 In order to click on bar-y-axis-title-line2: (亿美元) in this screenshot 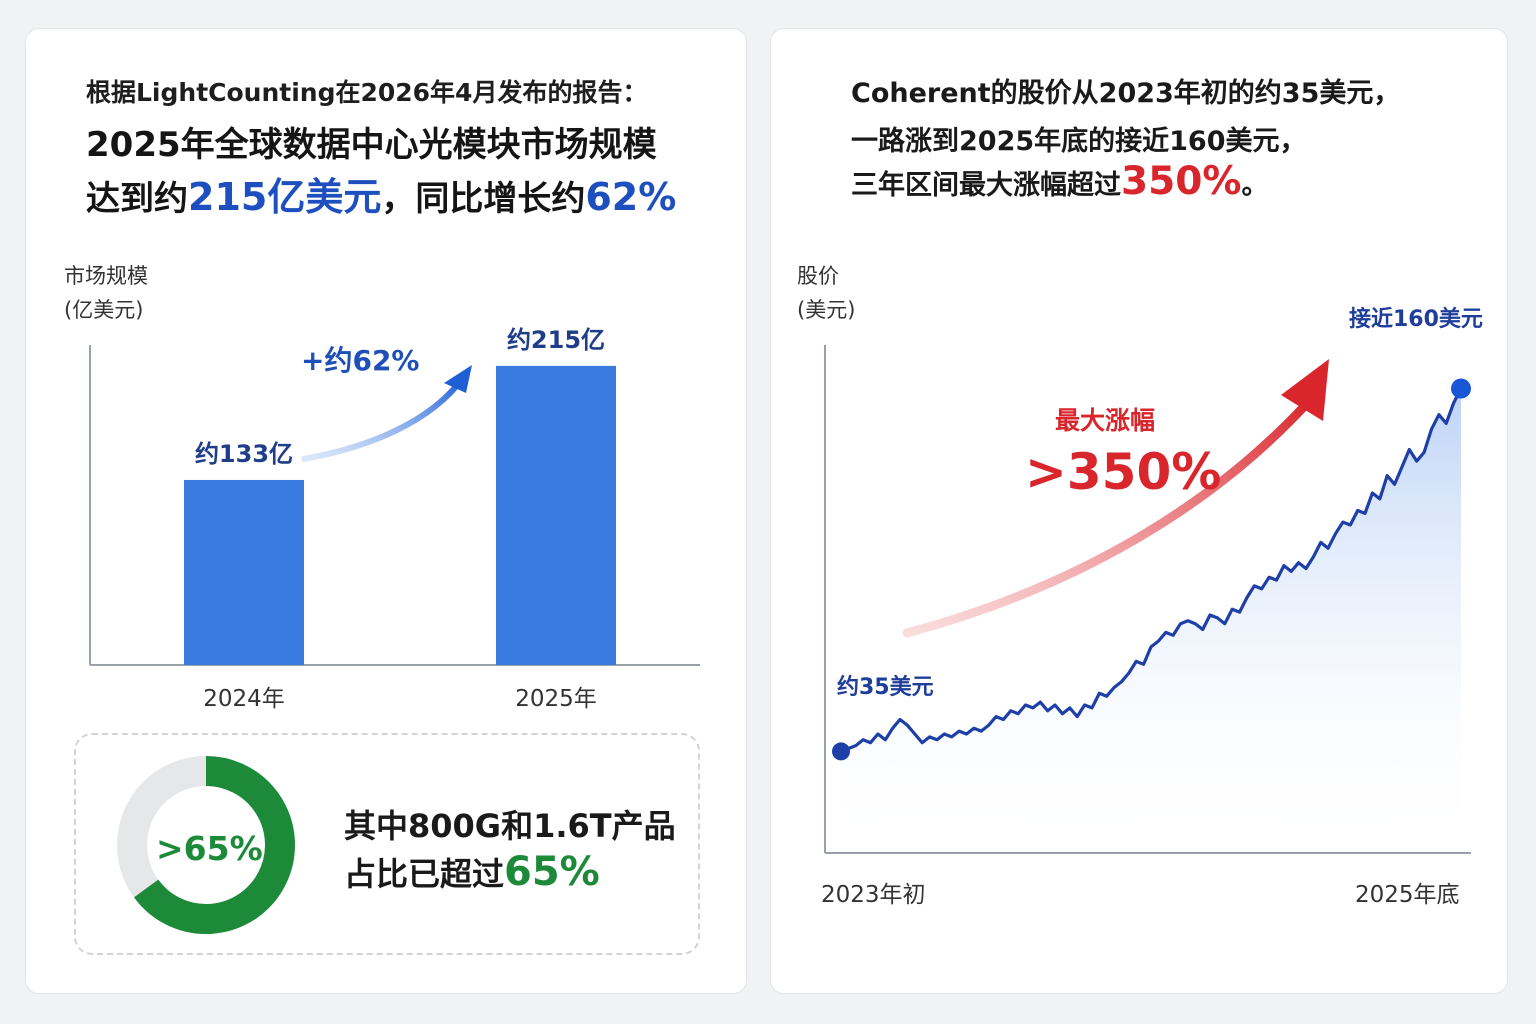, I will do `click(104, 310)`.